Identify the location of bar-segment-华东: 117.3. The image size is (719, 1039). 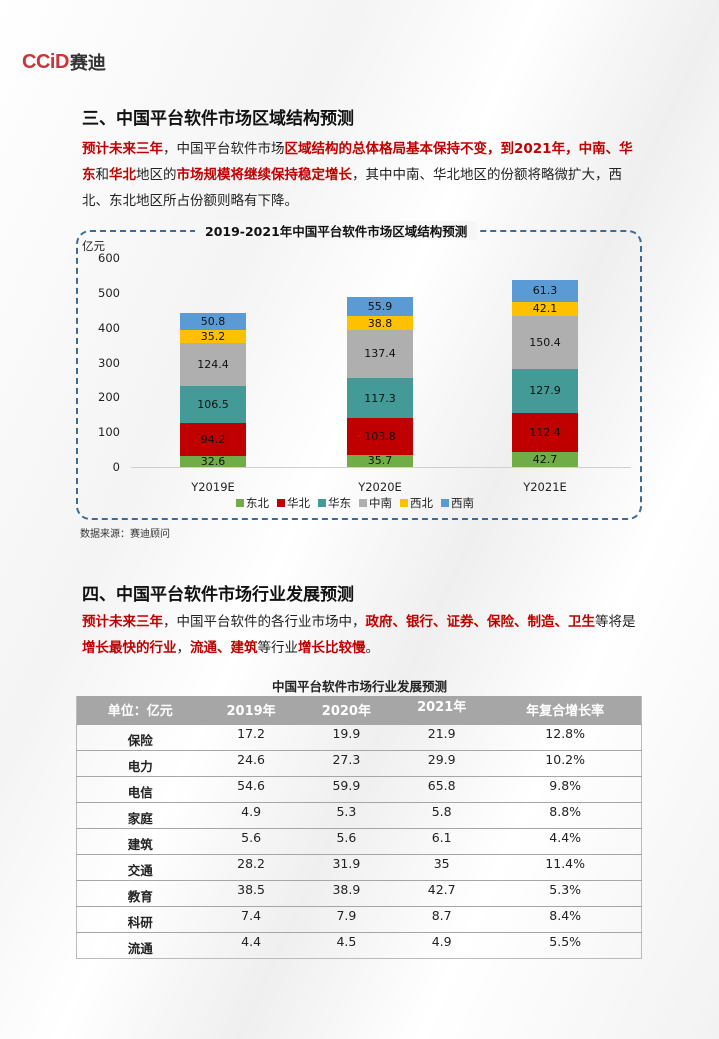
(380, 398).